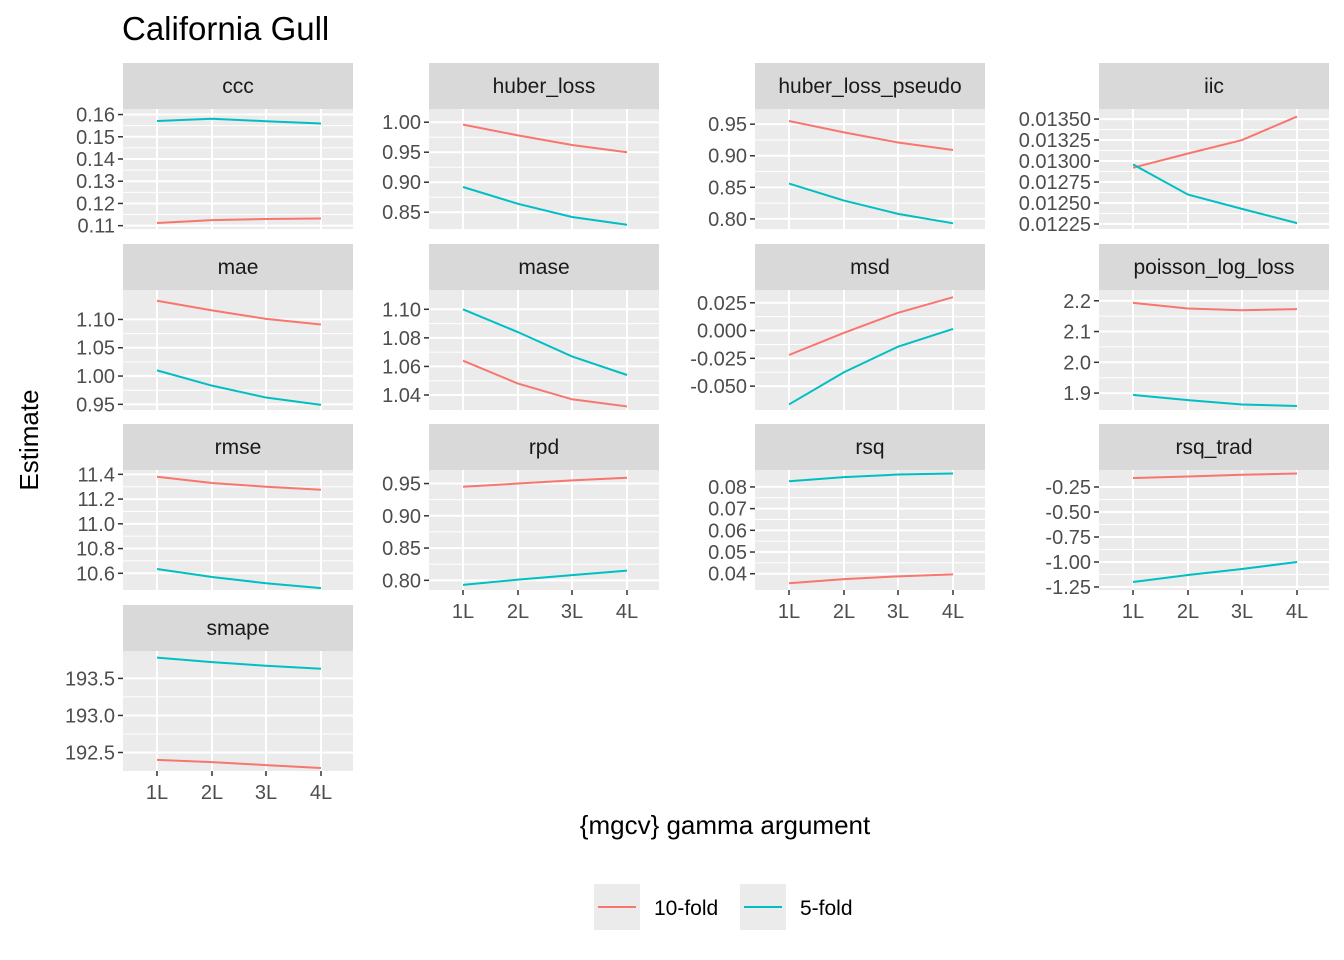  I want to click on strip-label: smape, so click(237, 628).